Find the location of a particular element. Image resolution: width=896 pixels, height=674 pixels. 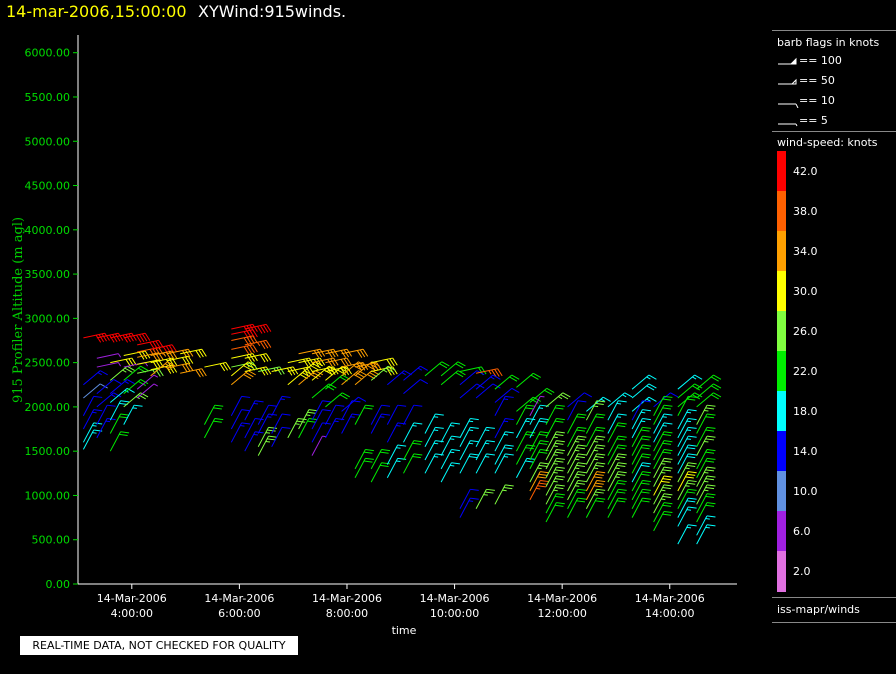

barb-flag-label: == 5 is located at coordinates (813, 120).